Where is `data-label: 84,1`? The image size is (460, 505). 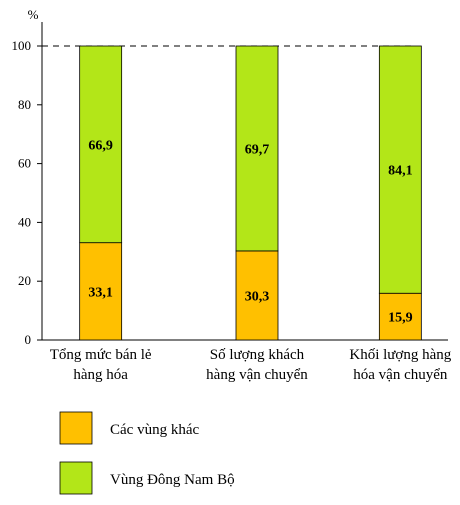
data-label: 84,1 is located at coordinates (400, 171).